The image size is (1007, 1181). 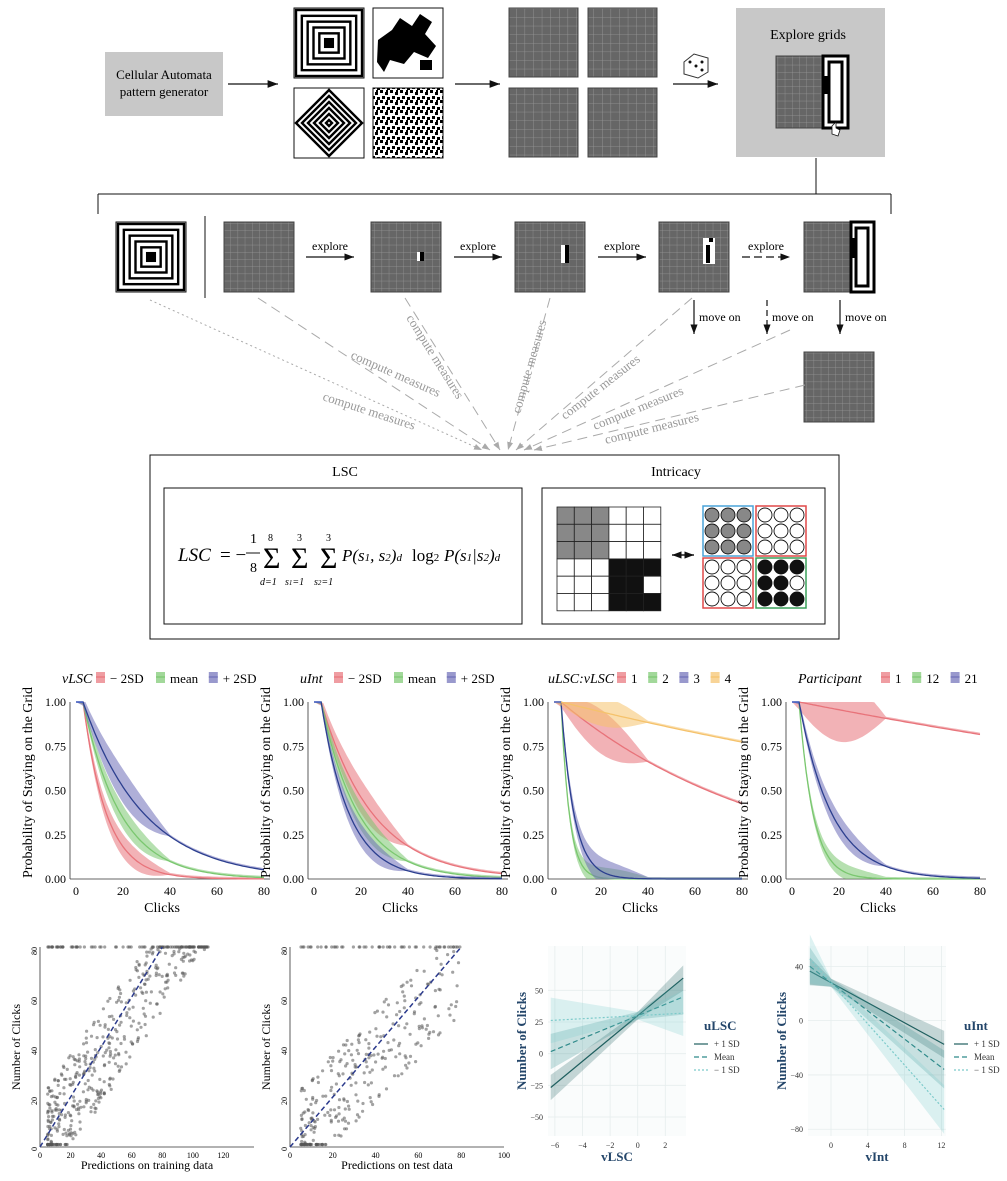 I want to click on y-tick-label: 80, so click(x=284, y=951).